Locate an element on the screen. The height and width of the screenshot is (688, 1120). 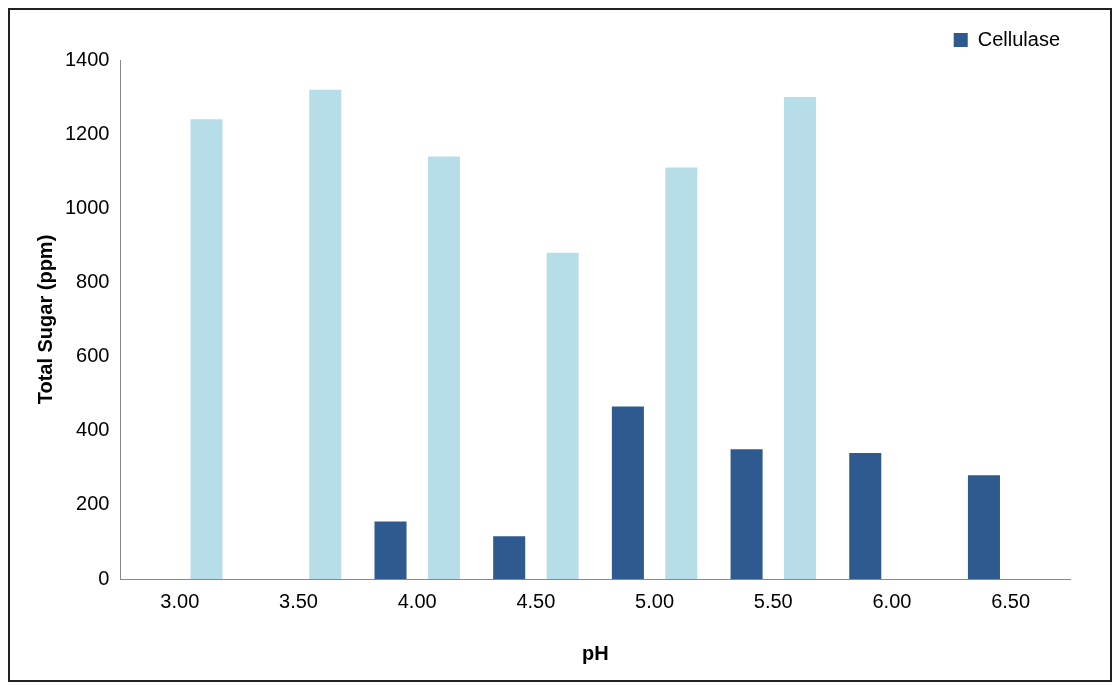
x-tick-label: 6.50 is located at coordinates (1011, 600).